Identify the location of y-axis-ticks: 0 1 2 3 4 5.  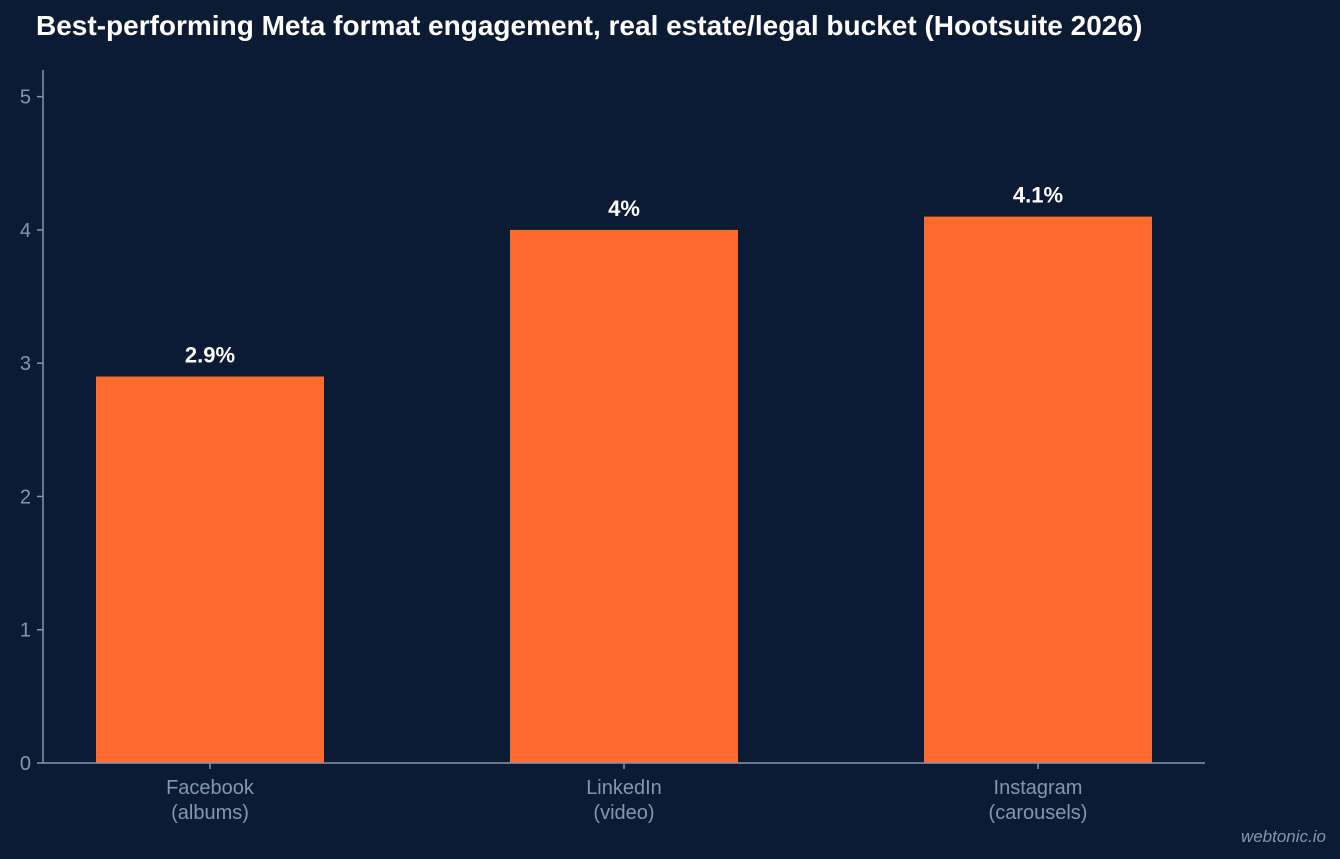
(31, 431).